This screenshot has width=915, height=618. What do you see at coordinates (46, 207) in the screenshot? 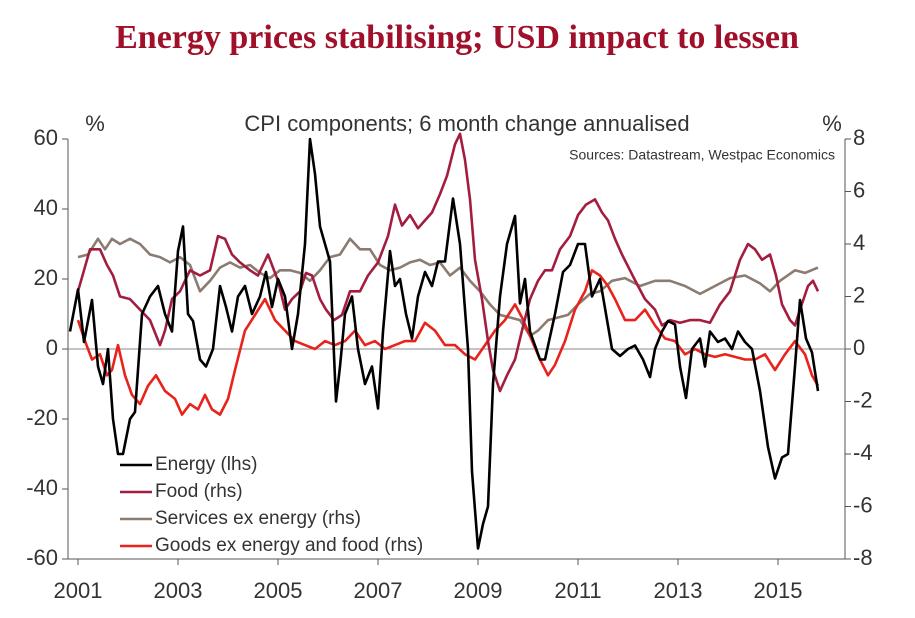
I see `y-tick-label: 40` at bounding box center [46, 207].